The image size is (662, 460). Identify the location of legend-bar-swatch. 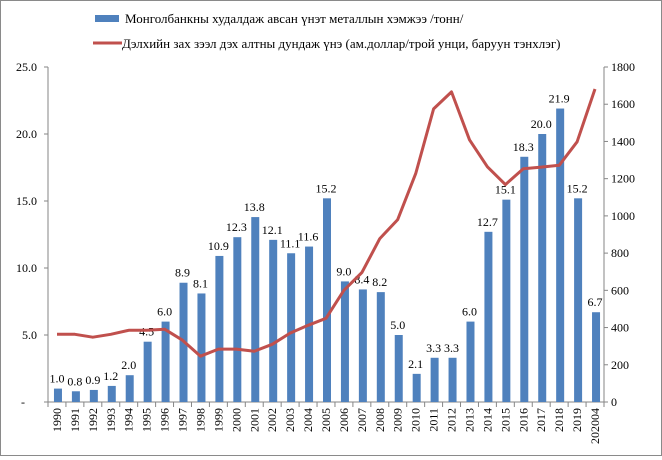
(107, 18).